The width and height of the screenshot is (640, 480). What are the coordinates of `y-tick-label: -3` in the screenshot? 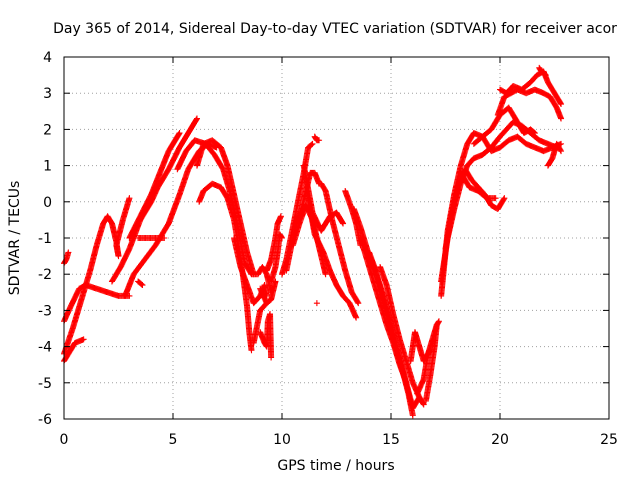 It's located at (45, 311).